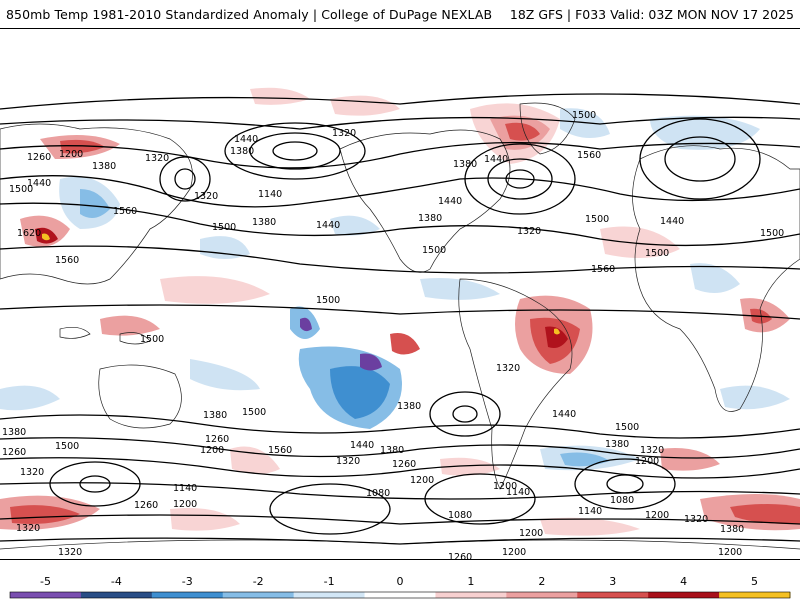  Describe the element at coordinates (400, 581) in the screenshot. I see `legend-tick-label: 0` at that location.